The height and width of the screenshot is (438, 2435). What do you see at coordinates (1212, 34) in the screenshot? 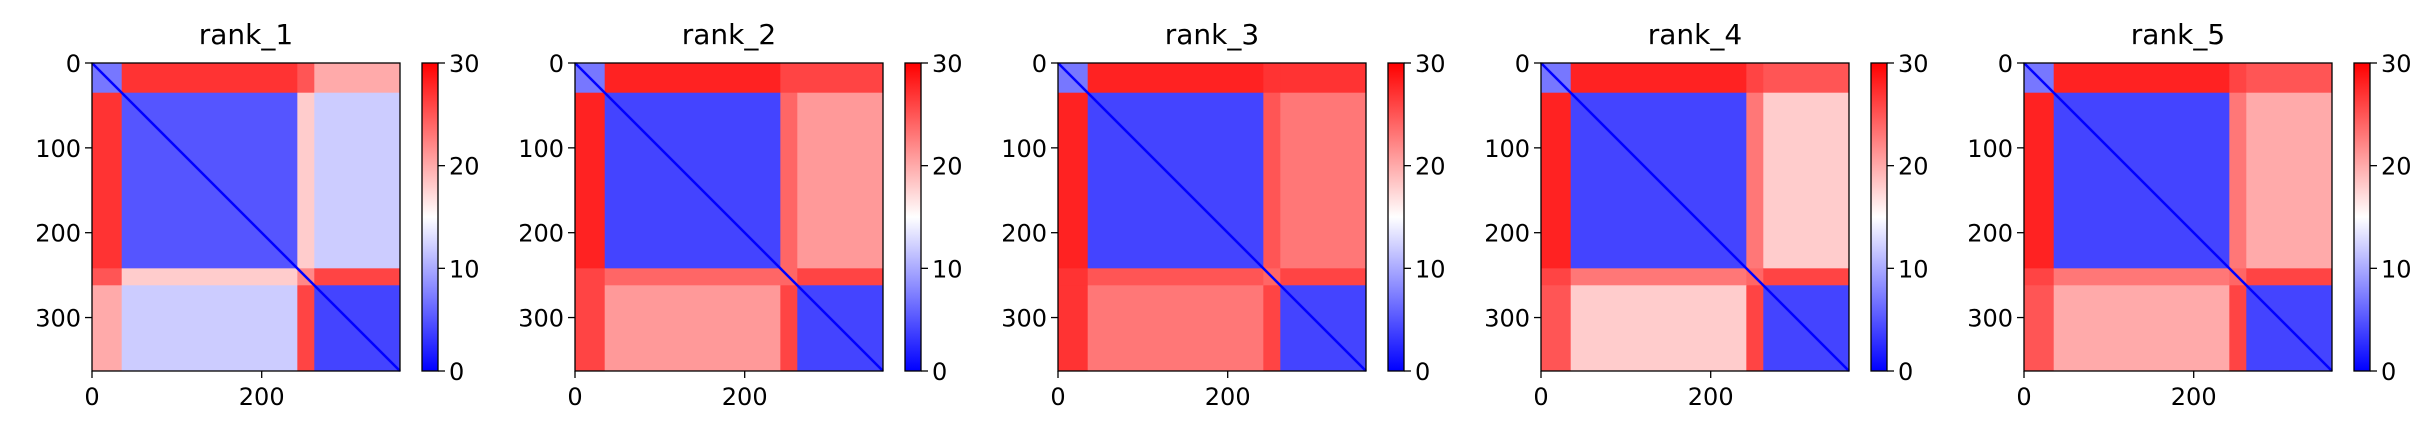
I see `chart-title: rank_3` at bounding box center [1212, 34].